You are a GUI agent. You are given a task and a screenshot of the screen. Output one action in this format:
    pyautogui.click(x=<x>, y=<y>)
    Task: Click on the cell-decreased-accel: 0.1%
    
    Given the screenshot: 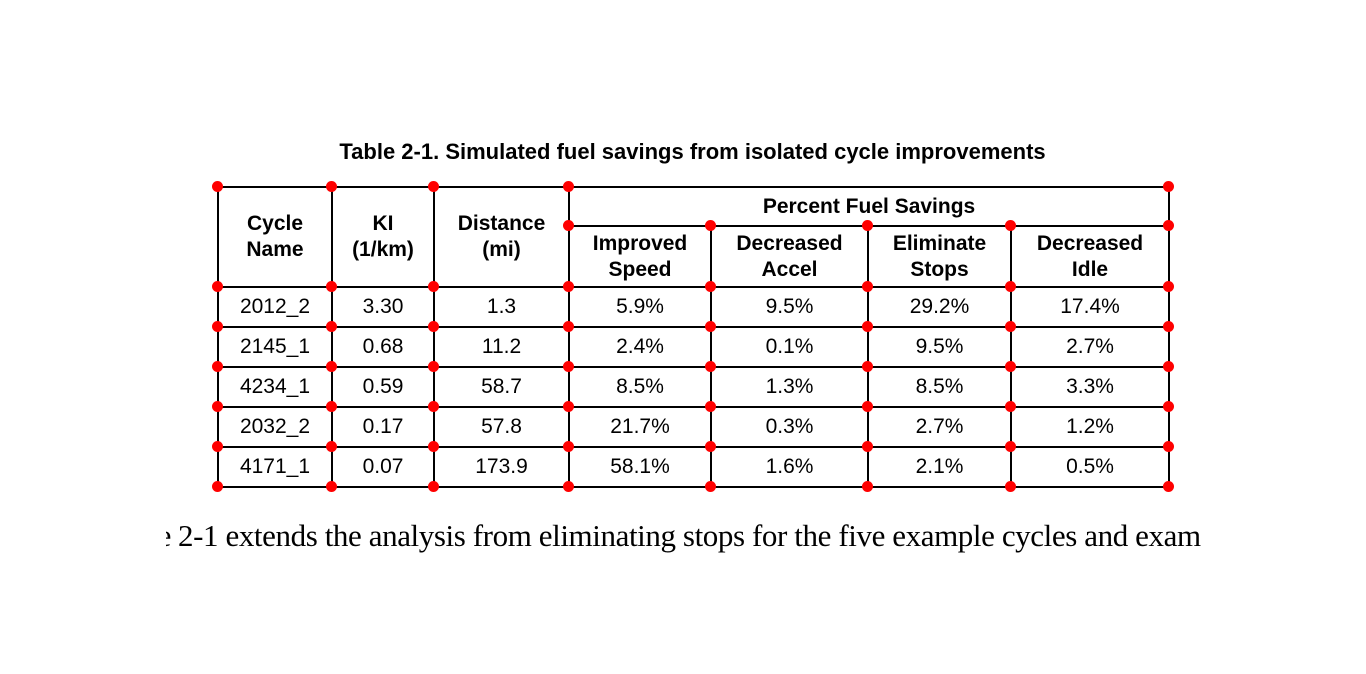 What is the action you would take?
    pyautogui.click(x=789, y=347)
    